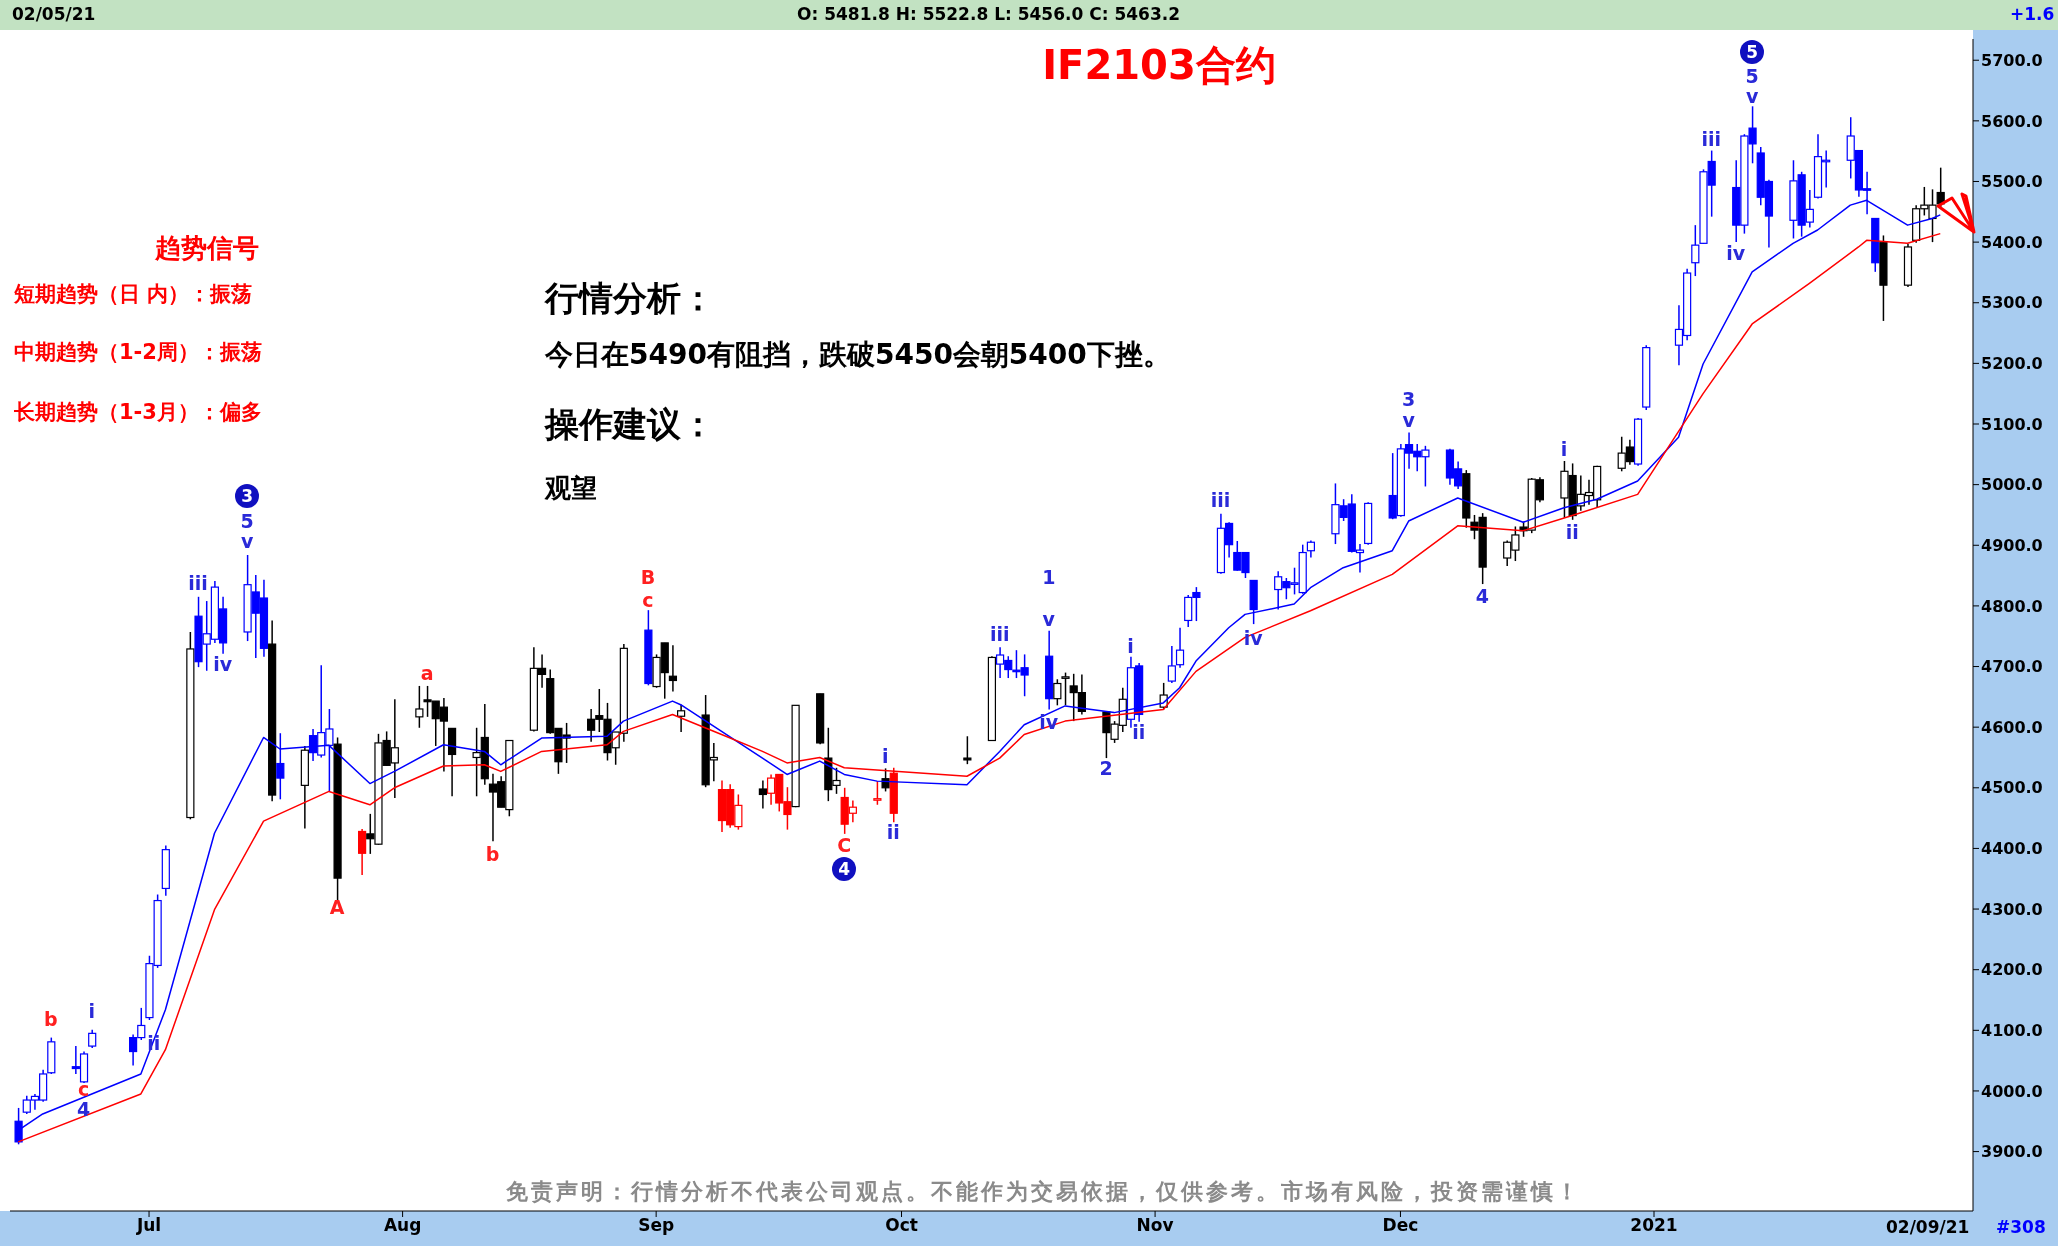  What do you see at coordinates (2012, 849) in the screenshot?
I see `y-tick-label: 4400.0` at bounding box center [2012, 849].